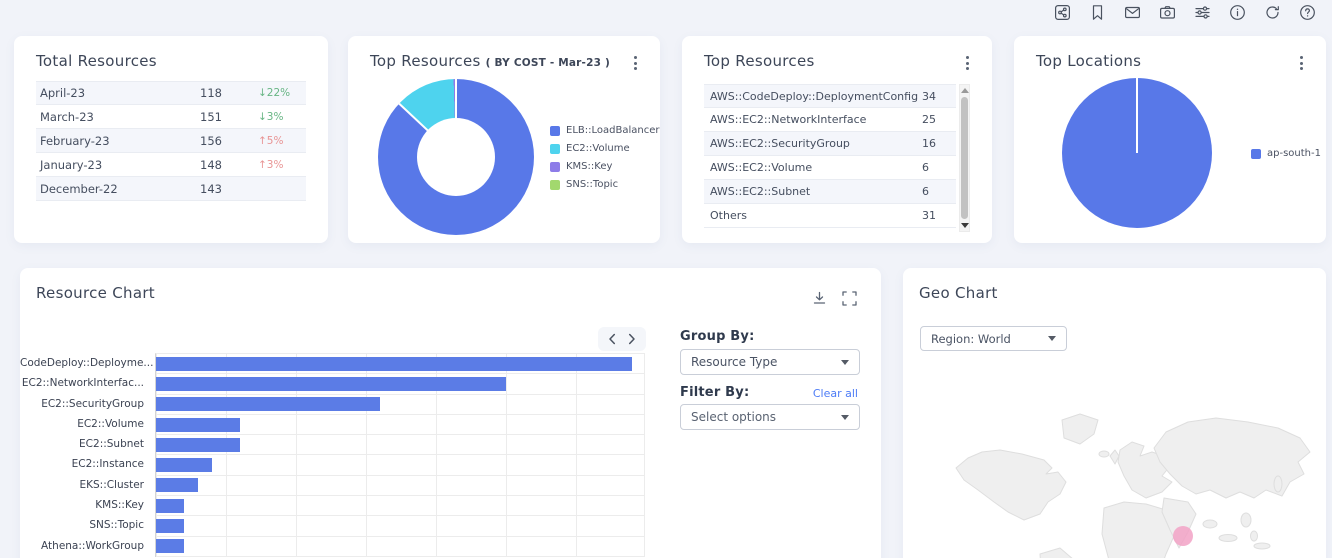 This screenshot has width=1332, height=558. I want to click on legend-item: EC2::Volume, so click(604, 148).